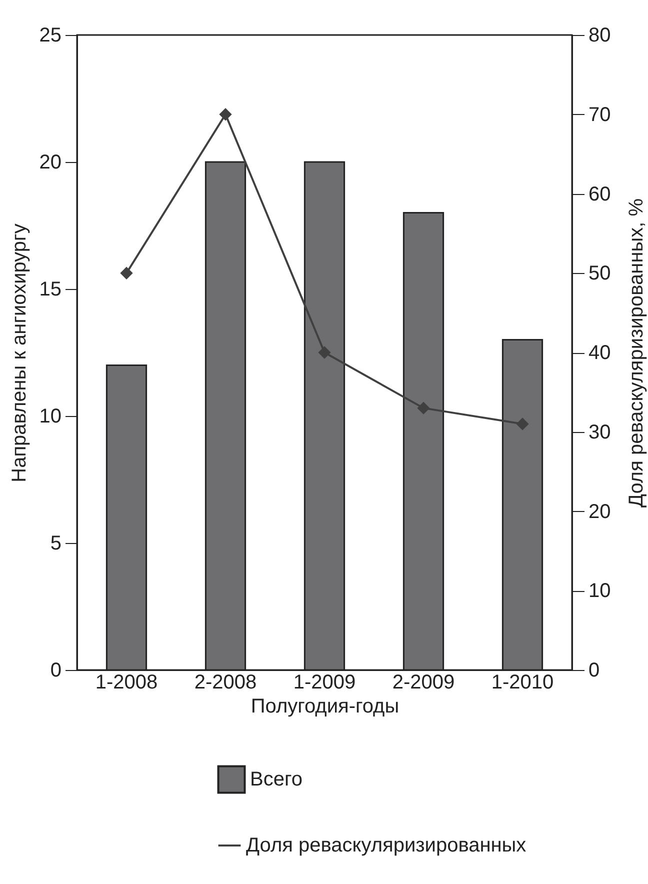 Image resolution: width=648 pixels, height=884 pixels. What do you see at coordinates (599, 353) in the screenshot?
I see `y2-tick-label: 40` at bounding box center [599, 353].